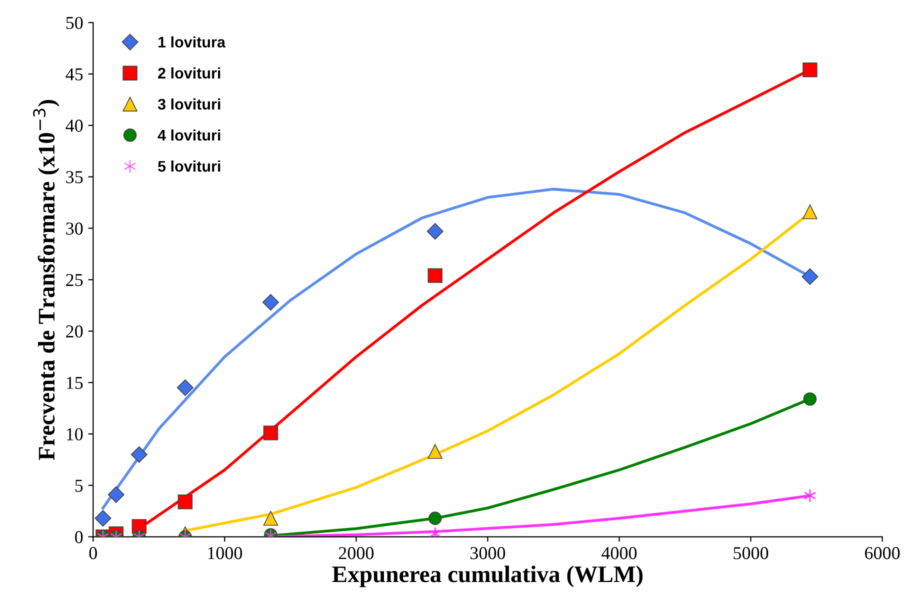  What do you see at coordinates (192, 42) in the screenshot?
I see `legend-label: 1 lovitura` at bounding box center [192, 42].